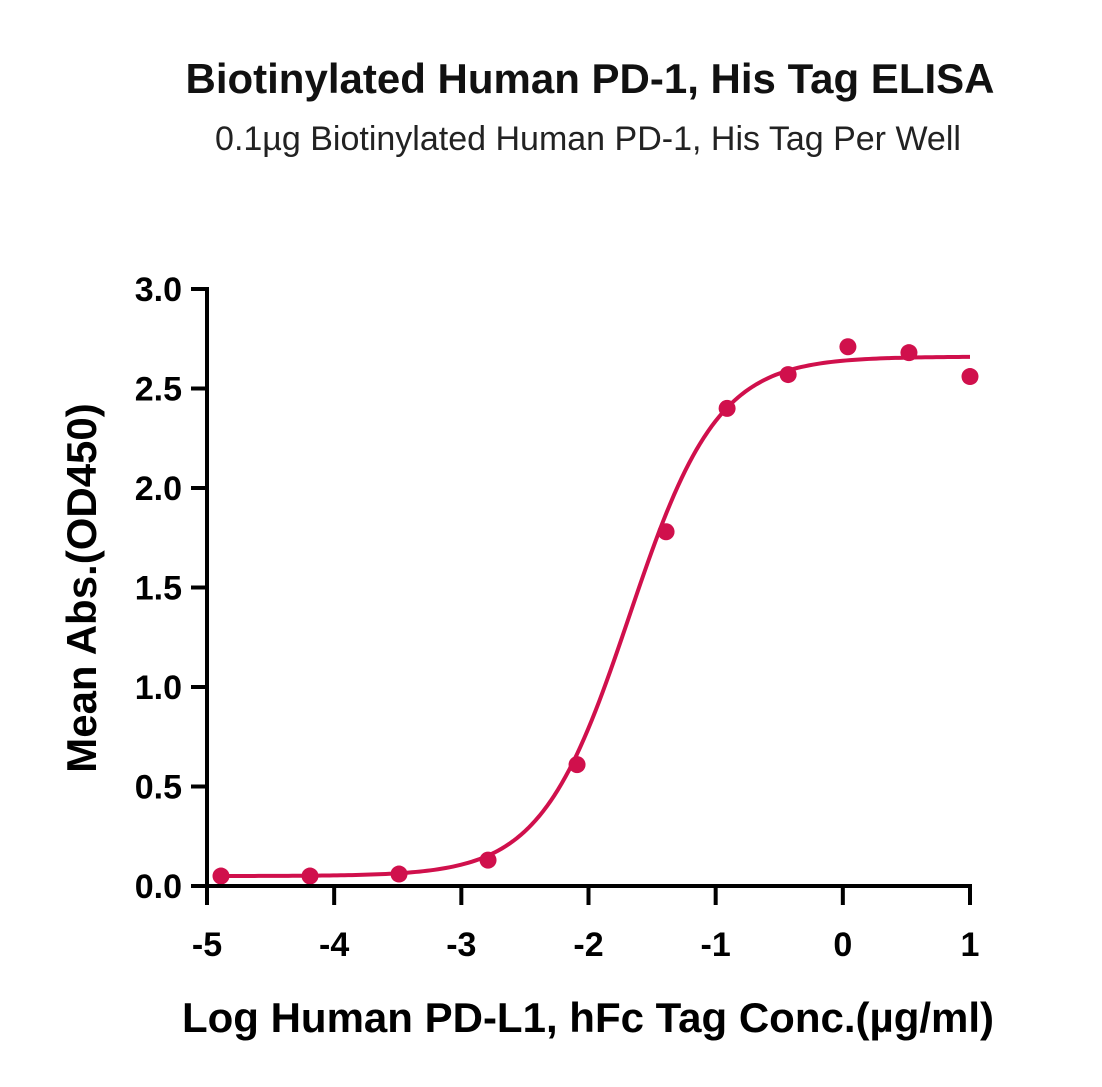 This screenshot has width=1102, height=1087. Describe the element at coordinates (461, 945) in the screenshot. I see `x-tick-label: -3` at that location.